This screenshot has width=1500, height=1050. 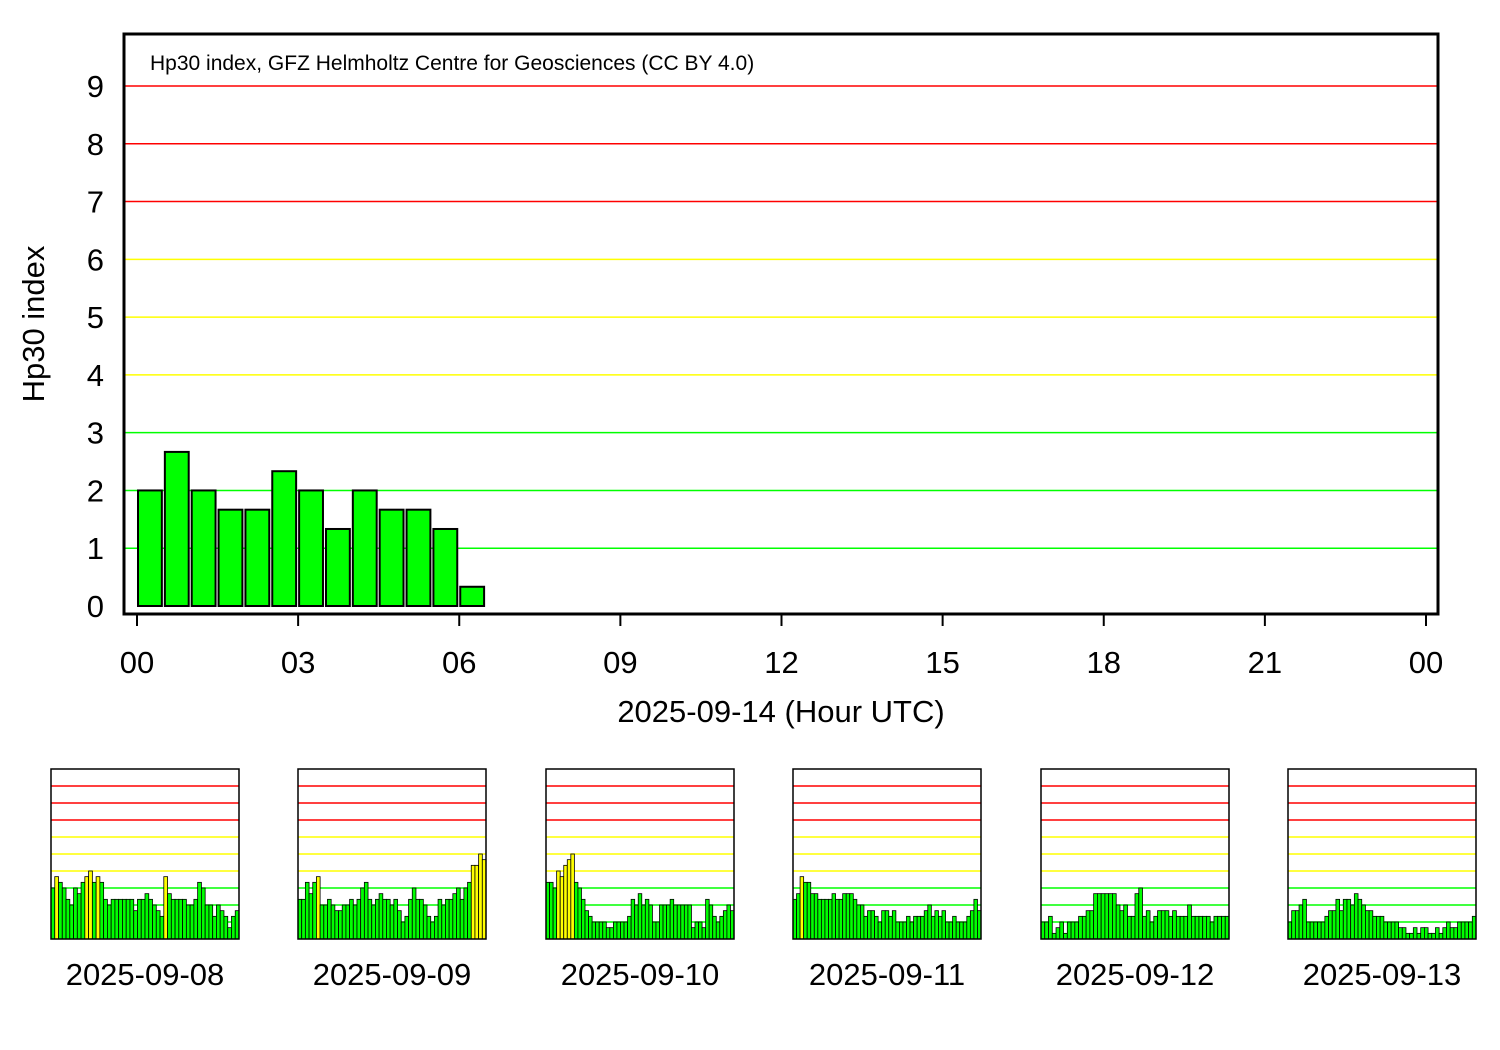 What do you see at coordinates (298, 662) in the screenshot?
I see `x-tick-label: 03` at bounding box center [298, 662].